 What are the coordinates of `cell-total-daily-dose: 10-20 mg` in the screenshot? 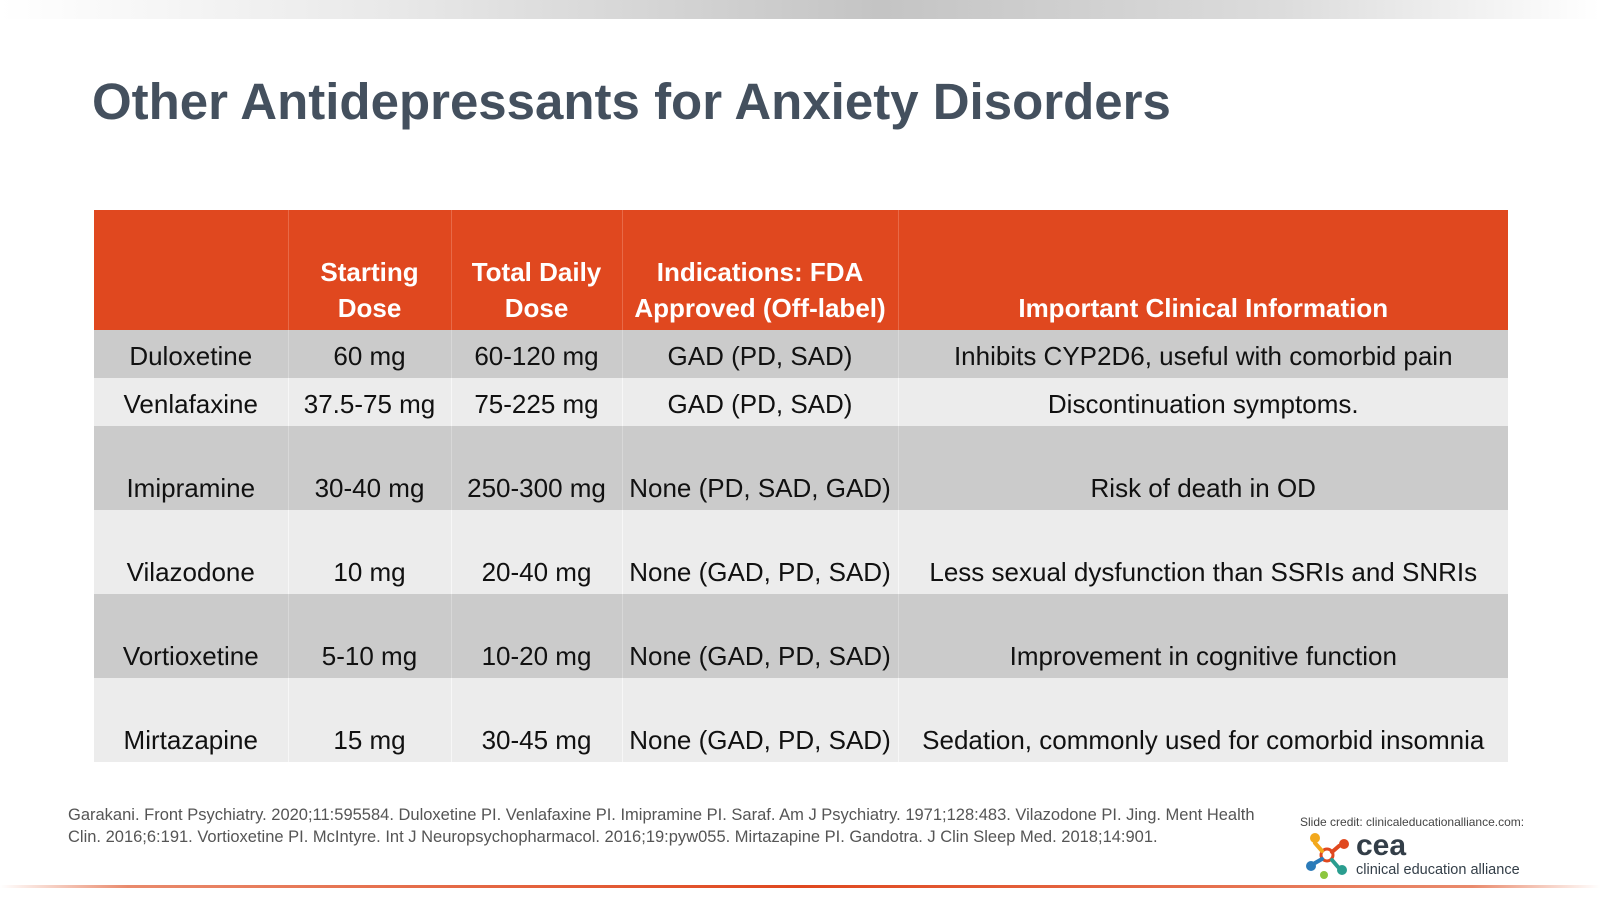 It's located at (536, 636).